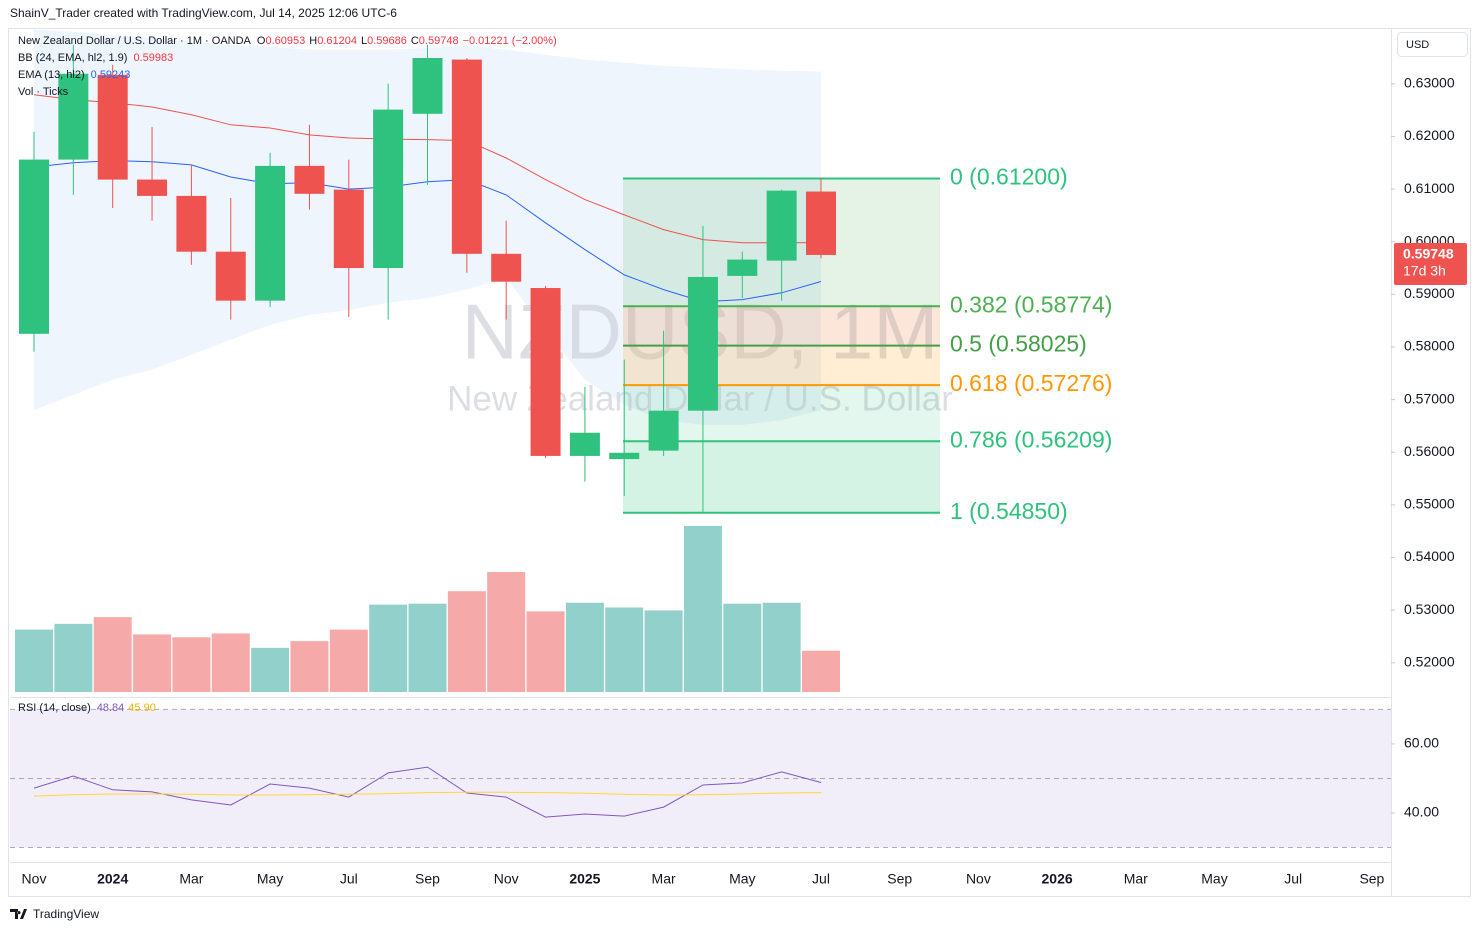 The width and height of the screenshot is (1481, 933). I want to click on currency-label: USD, so click(1417, 45).